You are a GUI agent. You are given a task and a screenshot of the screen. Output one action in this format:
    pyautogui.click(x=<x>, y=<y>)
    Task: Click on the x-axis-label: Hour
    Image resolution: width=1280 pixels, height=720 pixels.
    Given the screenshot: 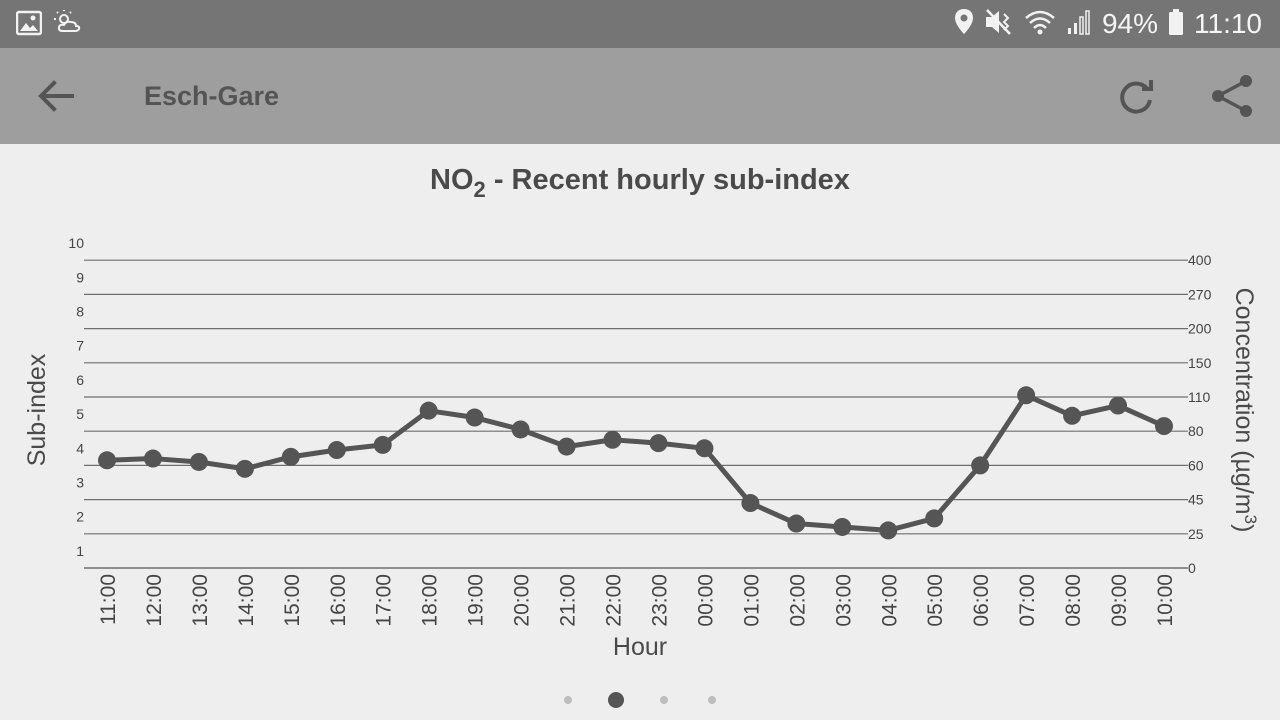 What is the action you would take?
    pyautogui.click(x=640, y=647)
    